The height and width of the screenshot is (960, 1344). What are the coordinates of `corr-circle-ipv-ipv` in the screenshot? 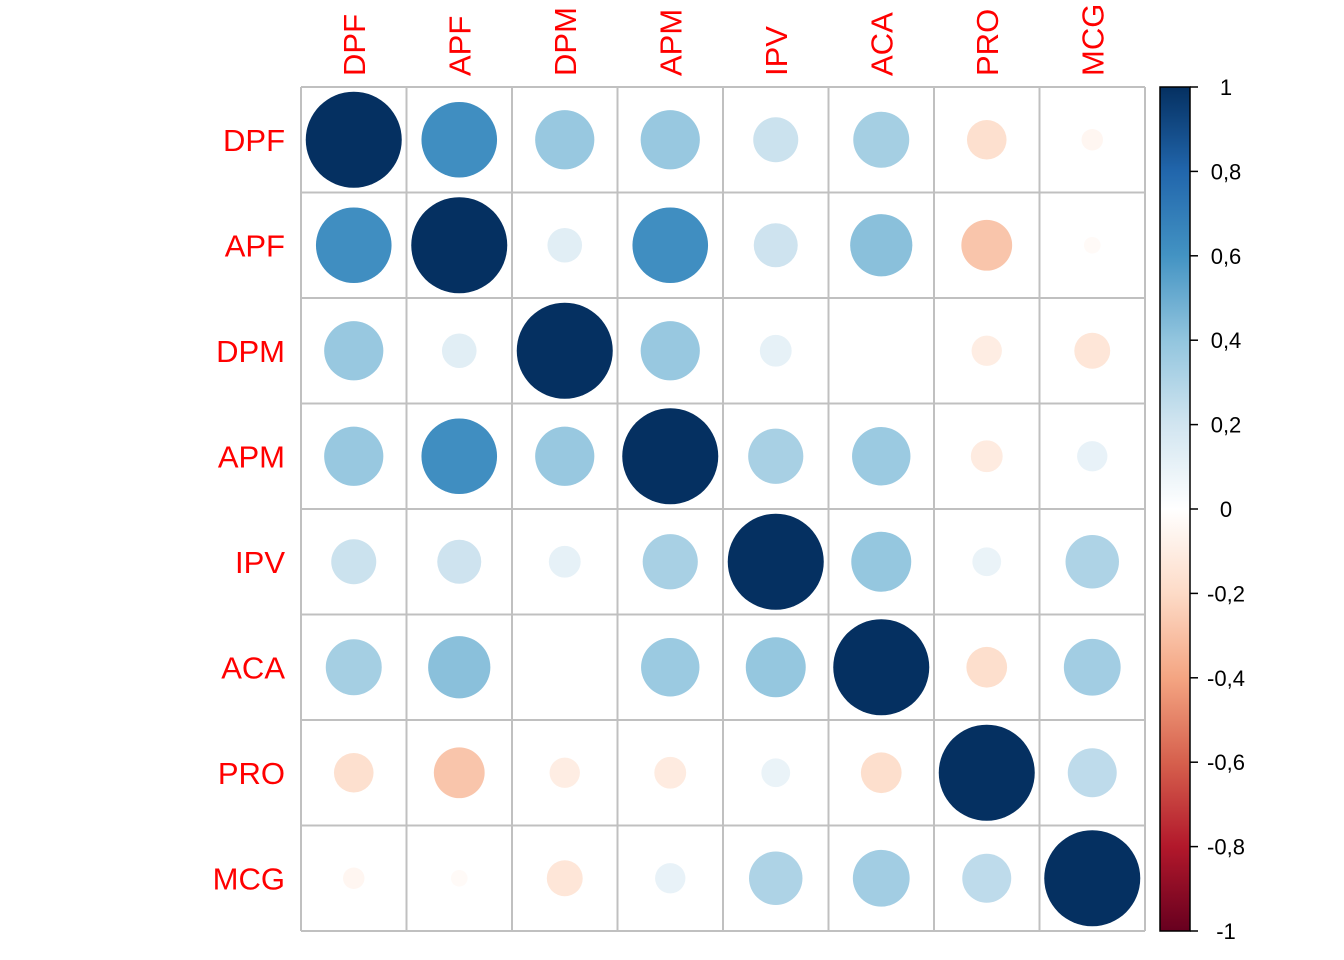 It's located at (775, 561).